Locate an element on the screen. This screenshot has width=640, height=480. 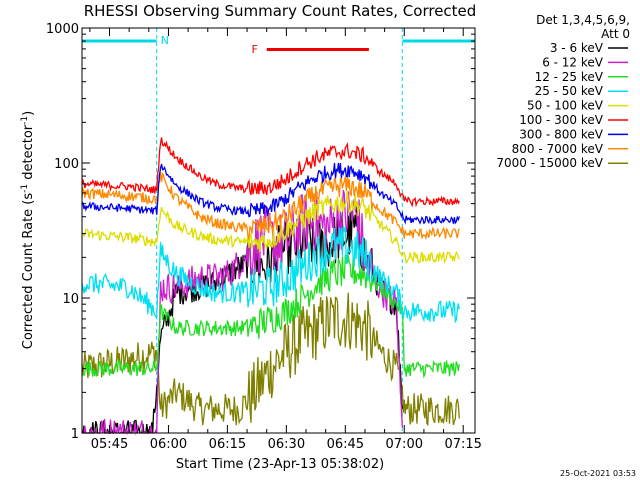
y-tick-label: 10 is located at coordinates (70, 299).